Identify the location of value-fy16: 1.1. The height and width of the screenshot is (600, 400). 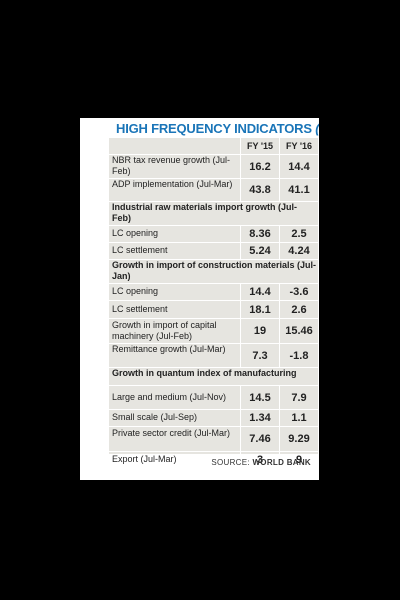
(298, 418).